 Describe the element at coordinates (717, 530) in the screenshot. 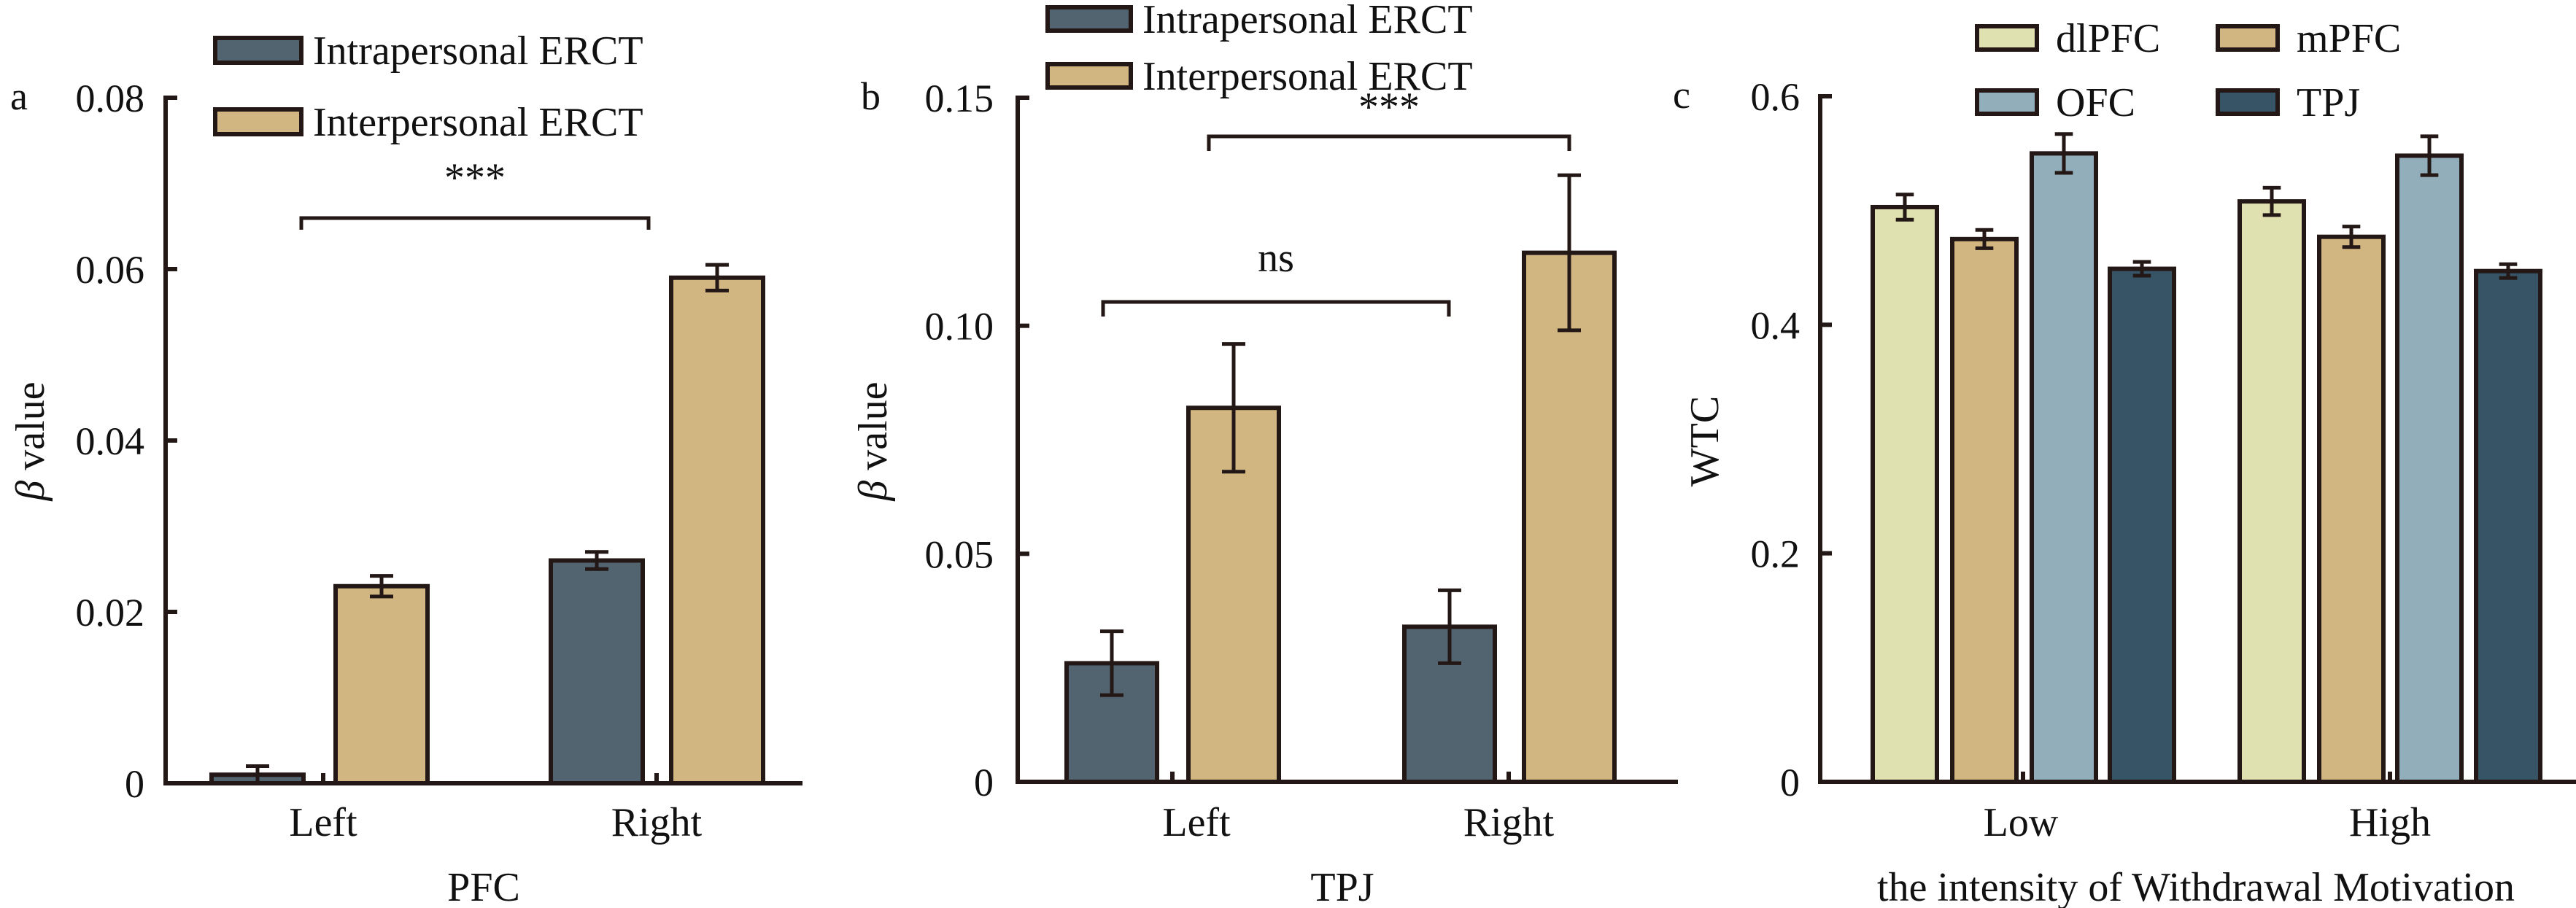

I see `panel-a-bar-interpersonal-erct-right` at that location.